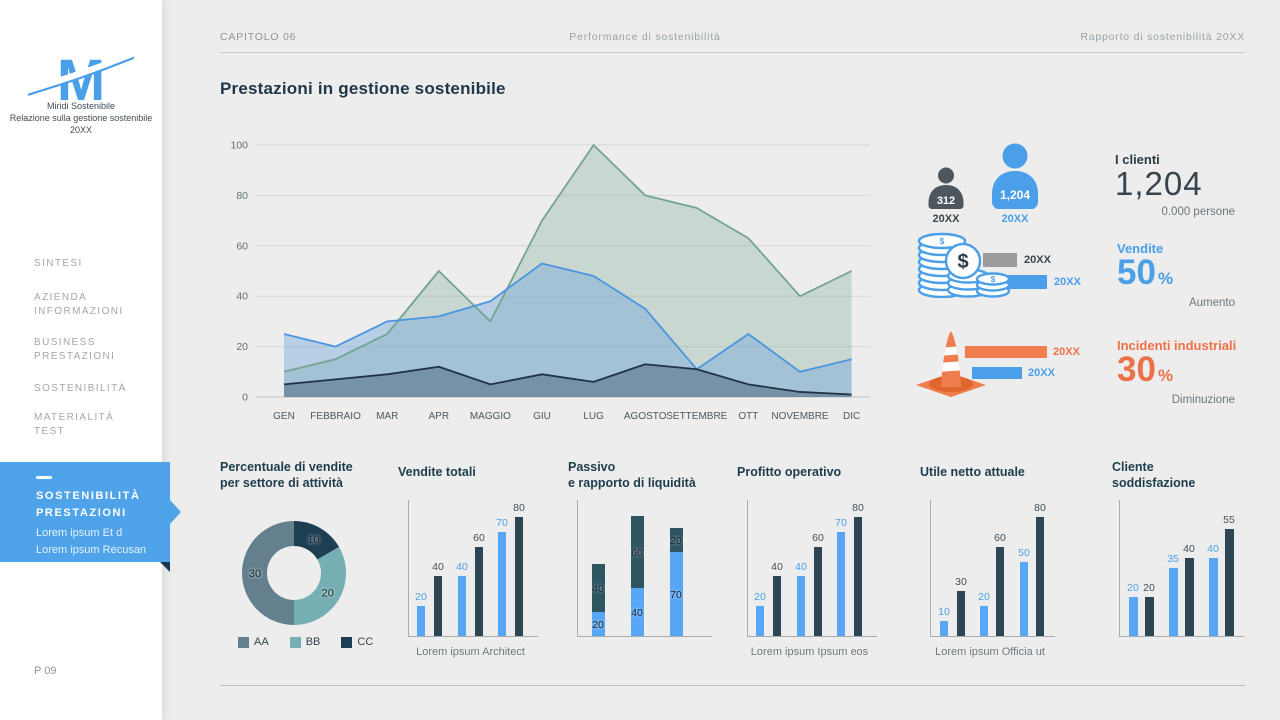  I want to click on svg-text: AGOSTO, so click(645, 416).